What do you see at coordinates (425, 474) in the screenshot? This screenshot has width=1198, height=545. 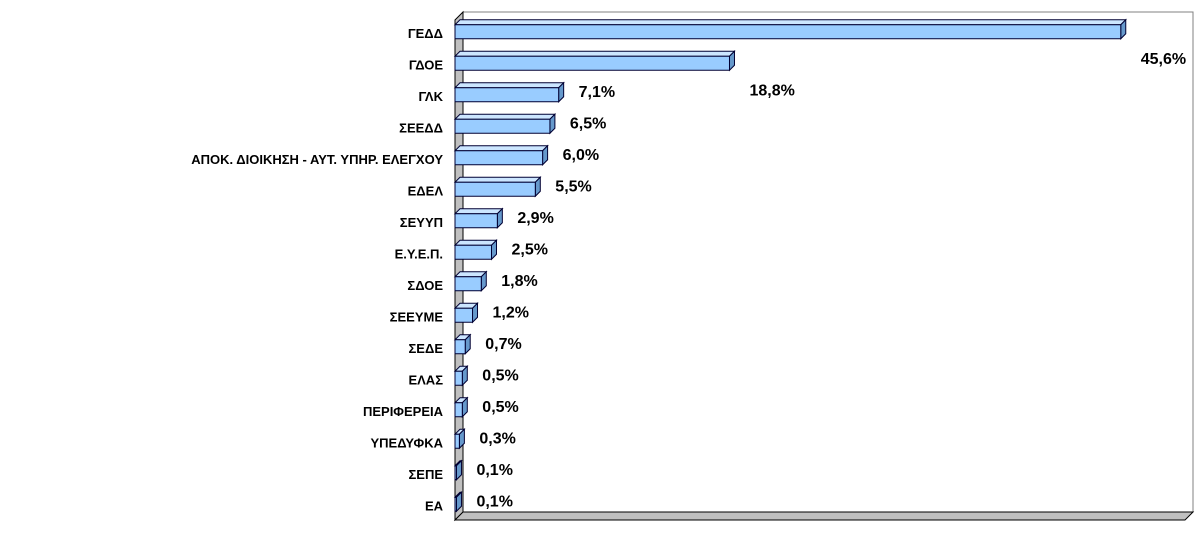 I see `y-tick-label: ΣΕΠΕ` at bounding box center [425, 474].